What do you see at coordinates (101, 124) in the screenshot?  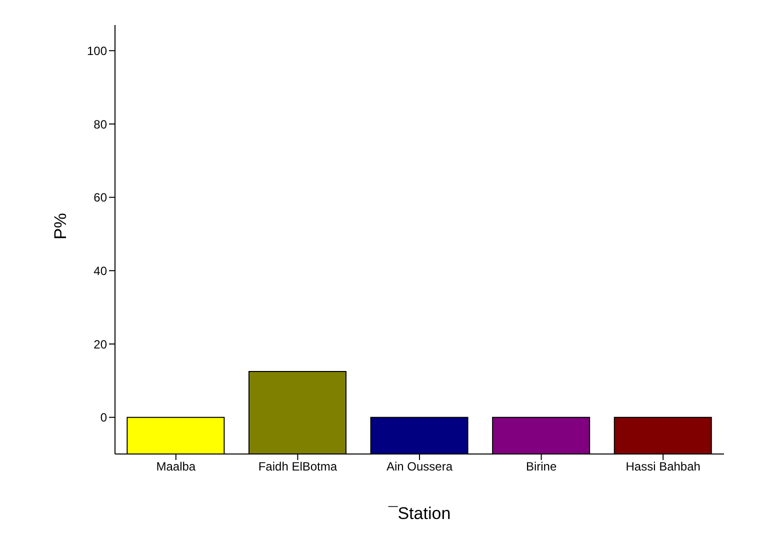 I see `y-tick-label: 80` at bounding box center [101, 124].